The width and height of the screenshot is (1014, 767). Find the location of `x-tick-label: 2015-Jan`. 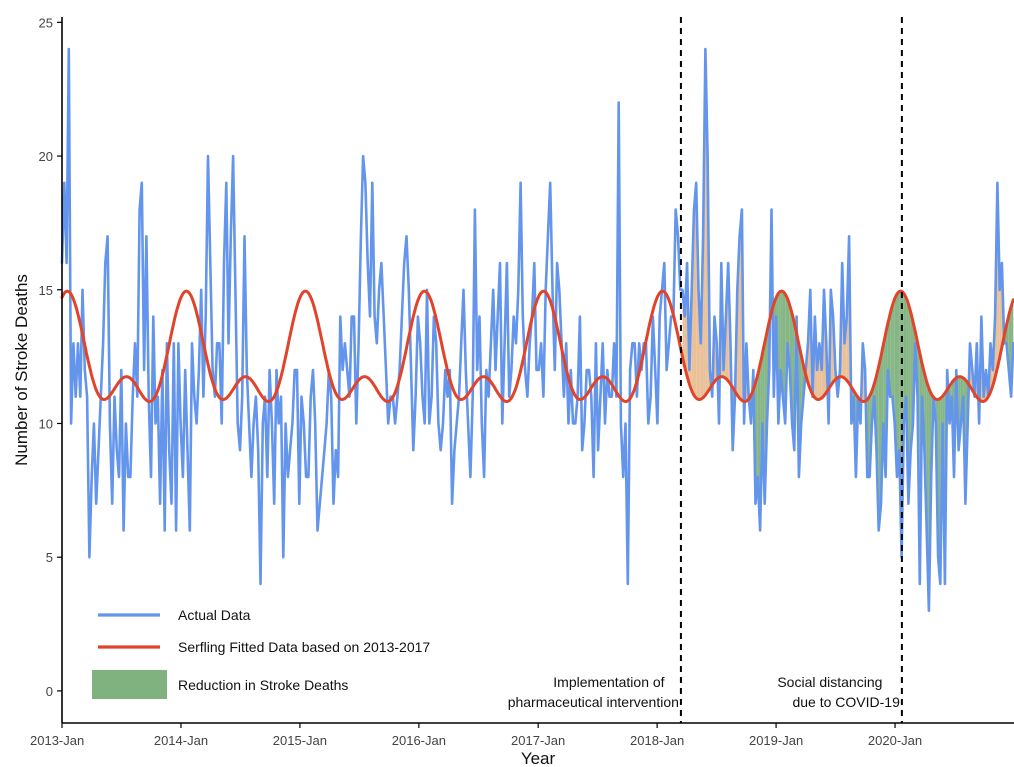

x-tick-label: 2015-Jan is located at coordinates (300, 740).